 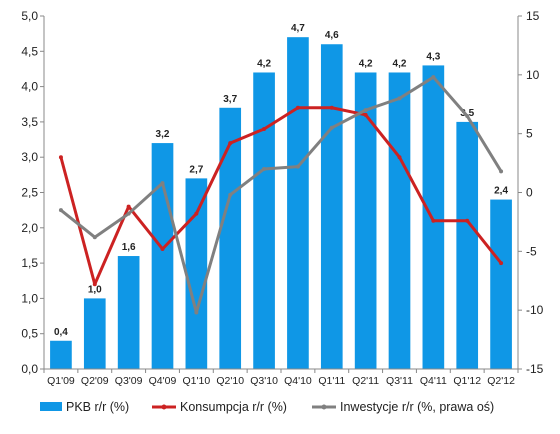 I want to click on pkb-bar-label: 3,7, so click(x=230, y=99).